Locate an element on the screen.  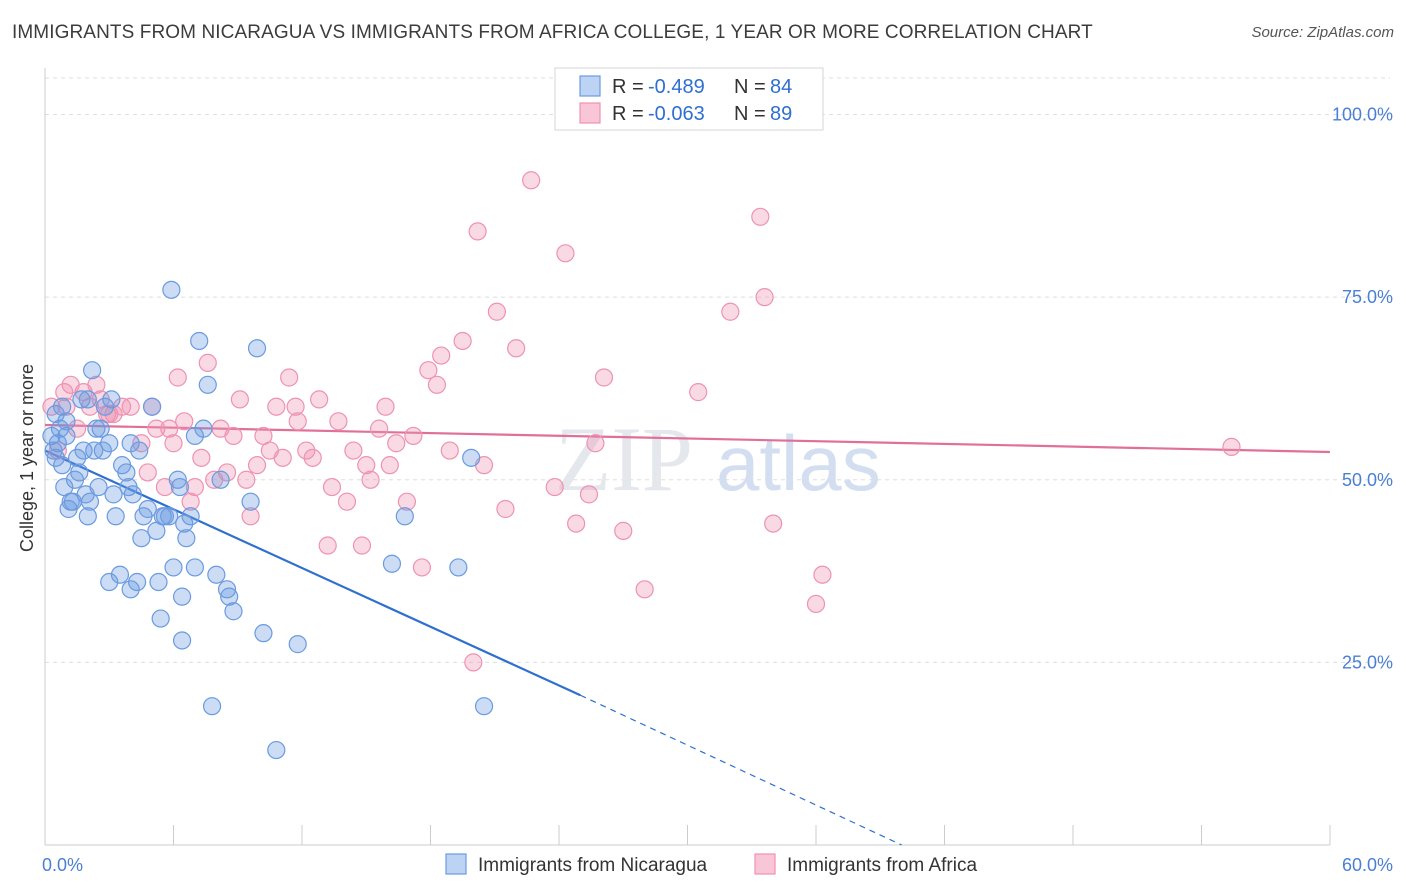
legend-n-value: 84 is located at coordinates (781, 87).